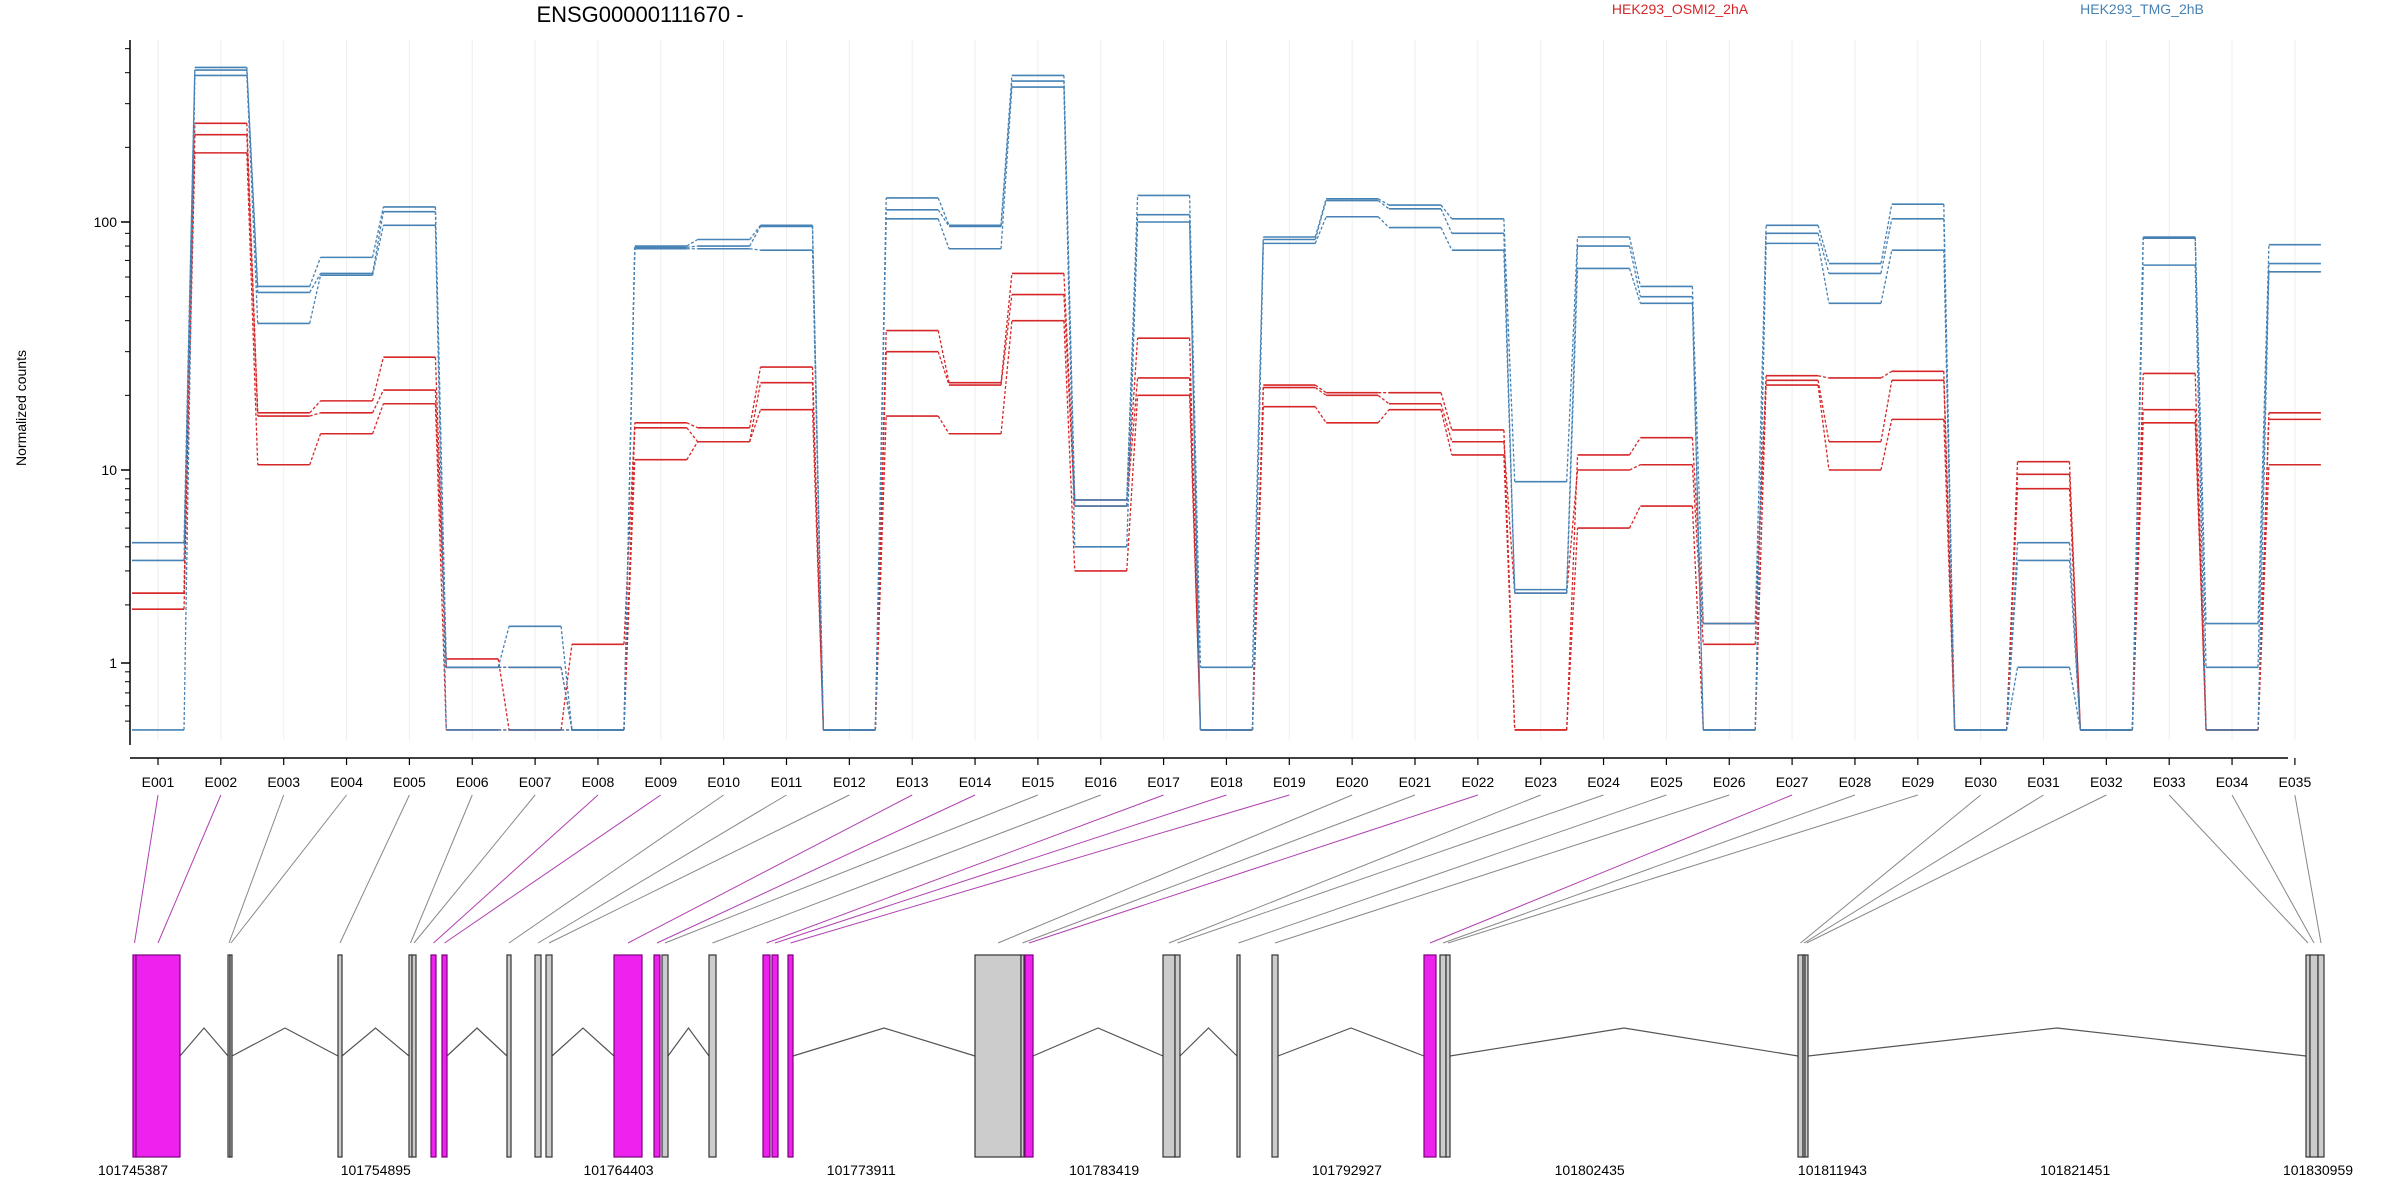  What do you see at coordinates (2308, 1056) in the screenshot?
I see `exon-E033` at bounding box center [2308, 1056].